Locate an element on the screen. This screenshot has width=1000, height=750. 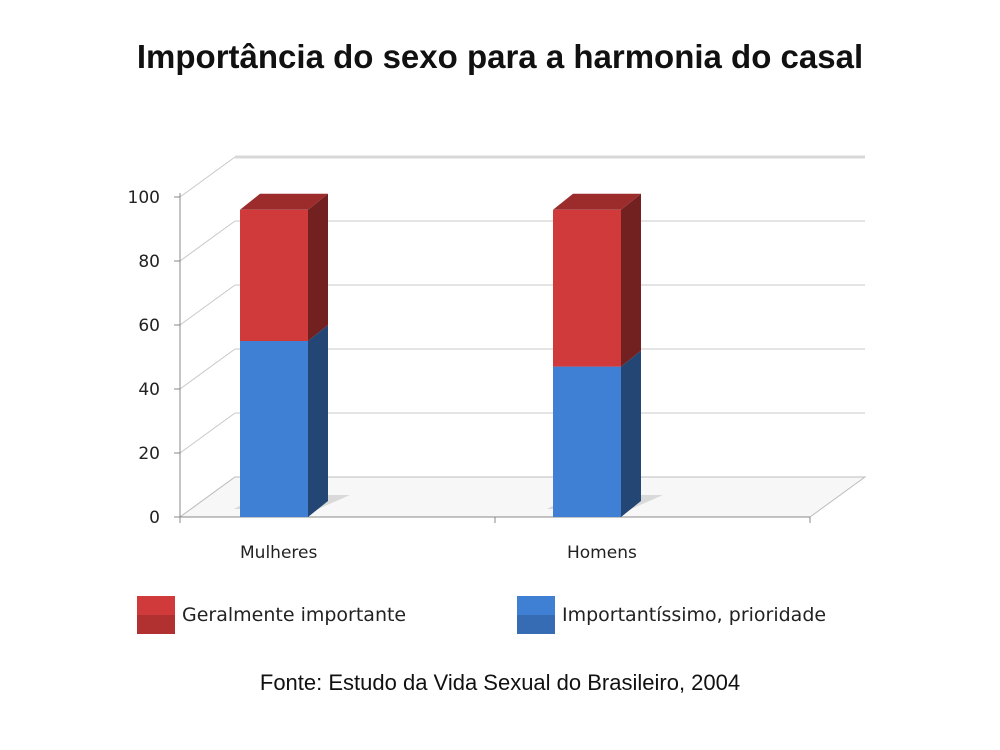
y-tick-label: 60 is located at coordinates (149, 326).